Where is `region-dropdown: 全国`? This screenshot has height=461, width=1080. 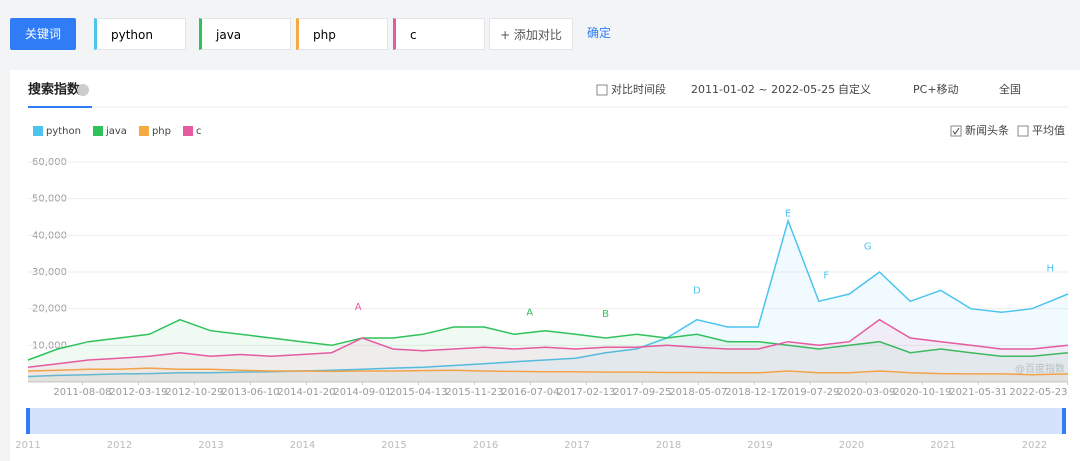
region-dropdown: 全国 is located at coordinates (1010, 89).